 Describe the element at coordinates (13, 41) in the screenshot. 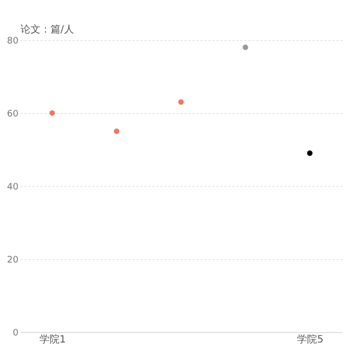

I see `y-tick-label: 80` at that location.